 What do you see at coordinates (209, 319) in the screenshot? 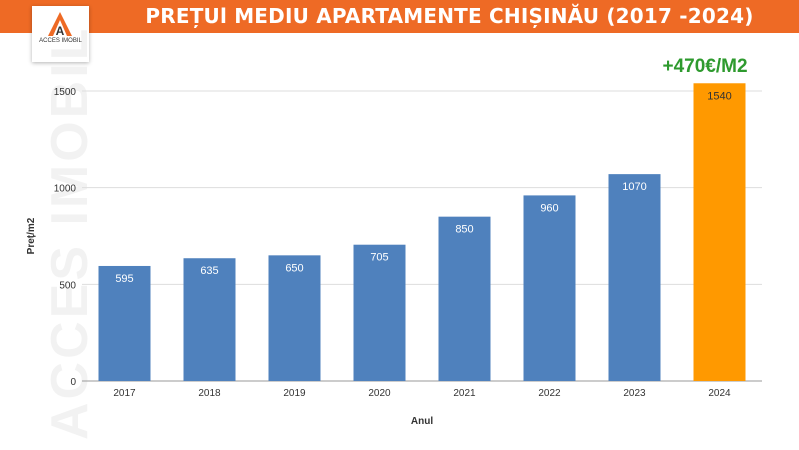
I see `bar-2018` at bounding box center [209, 319].